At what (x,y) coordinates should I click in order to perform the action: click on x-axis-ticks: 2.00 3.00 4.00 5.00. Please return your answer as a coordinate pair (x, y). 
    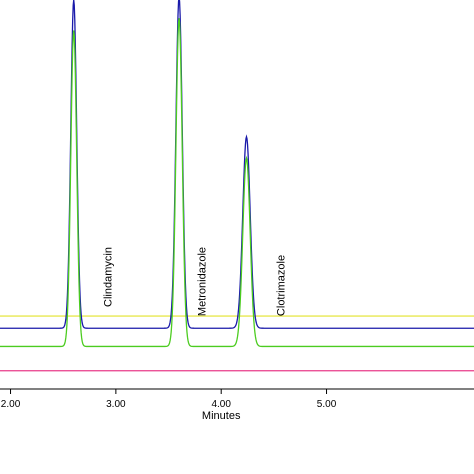
    Looking at the image, I should click on (169, 399).